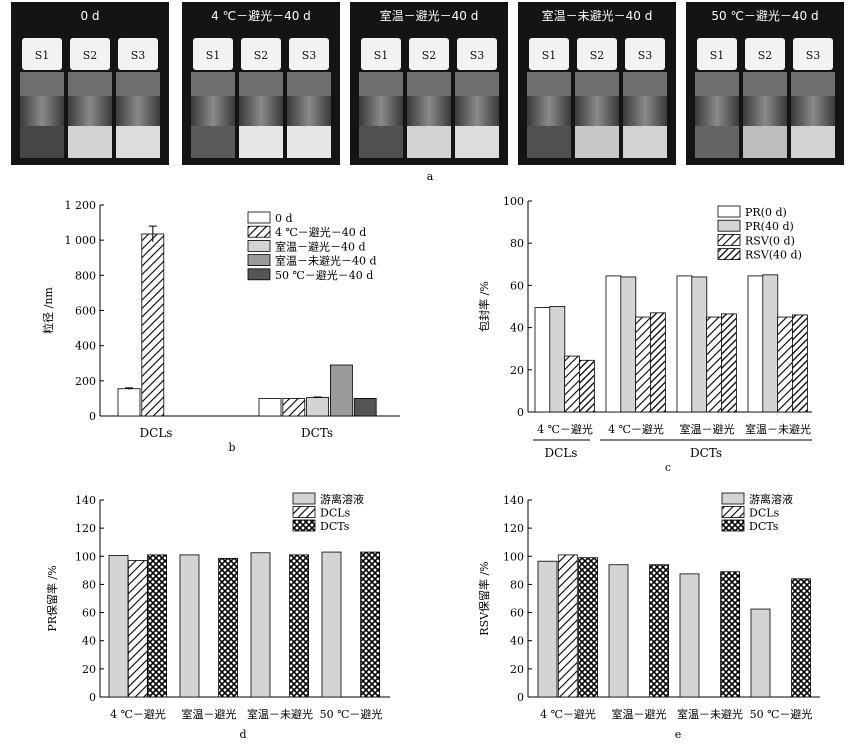  I want to click on y-tick-label: 60, so click(517, 613).